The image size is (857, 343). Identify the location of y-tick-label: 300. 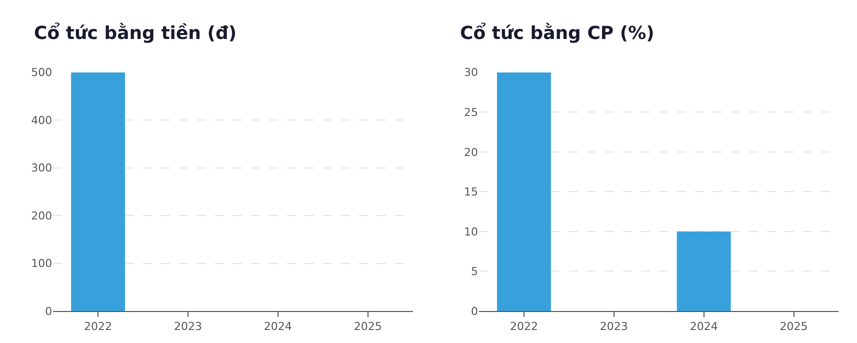
(41, 168).